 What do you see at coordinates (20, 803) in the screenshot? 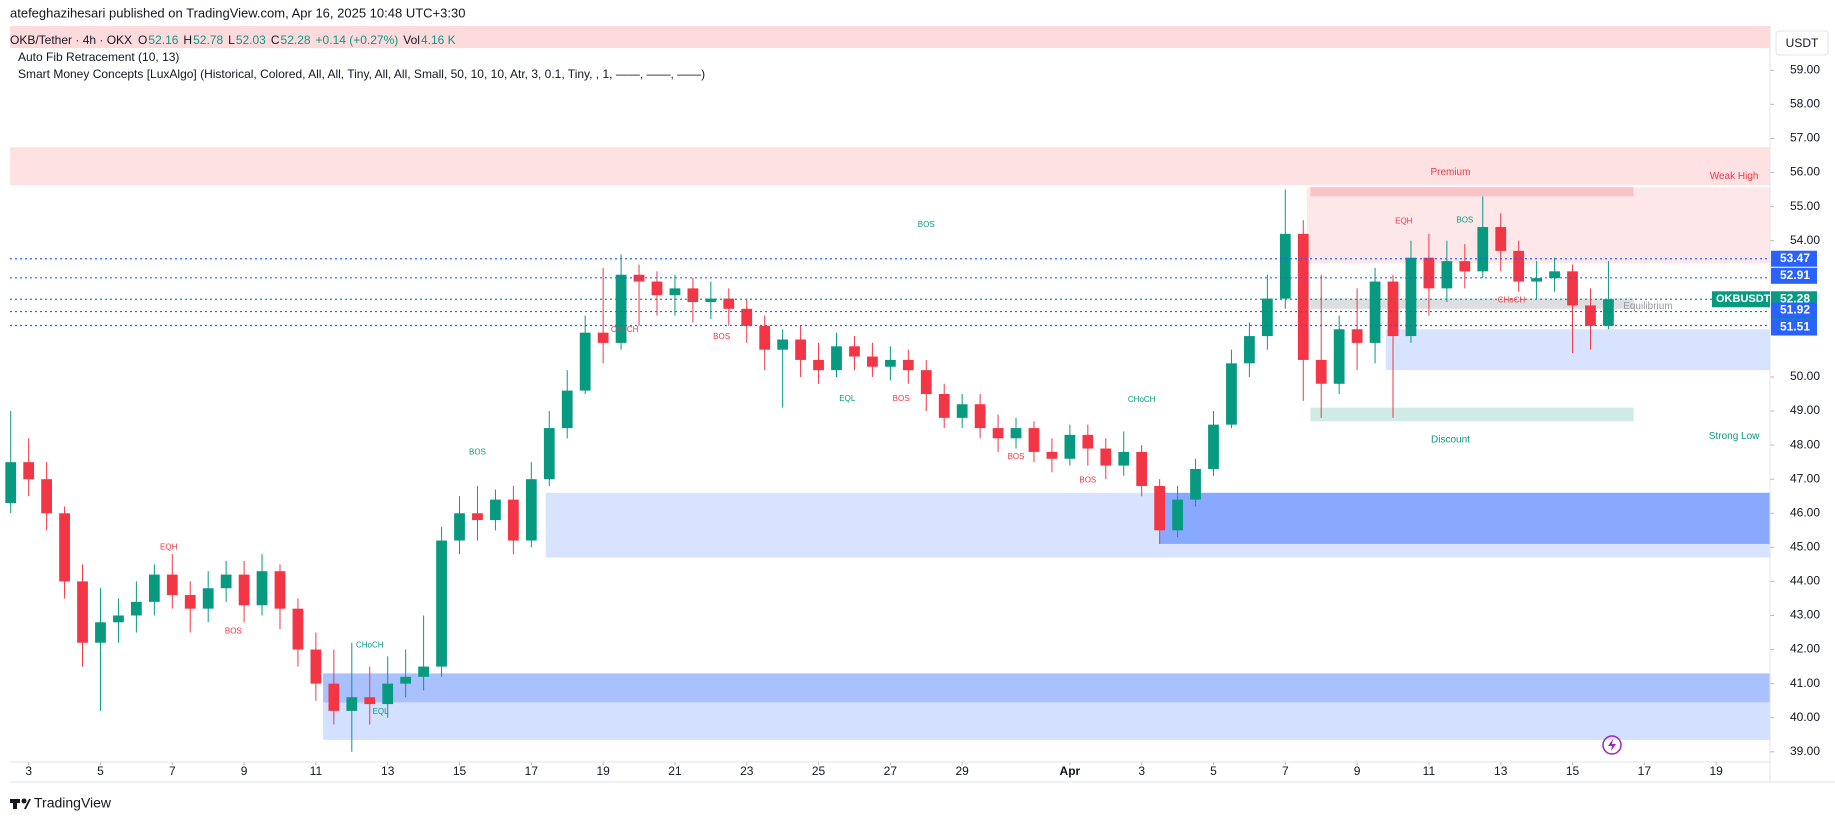
I see `brand-logo` at bounding box center [20, 803].